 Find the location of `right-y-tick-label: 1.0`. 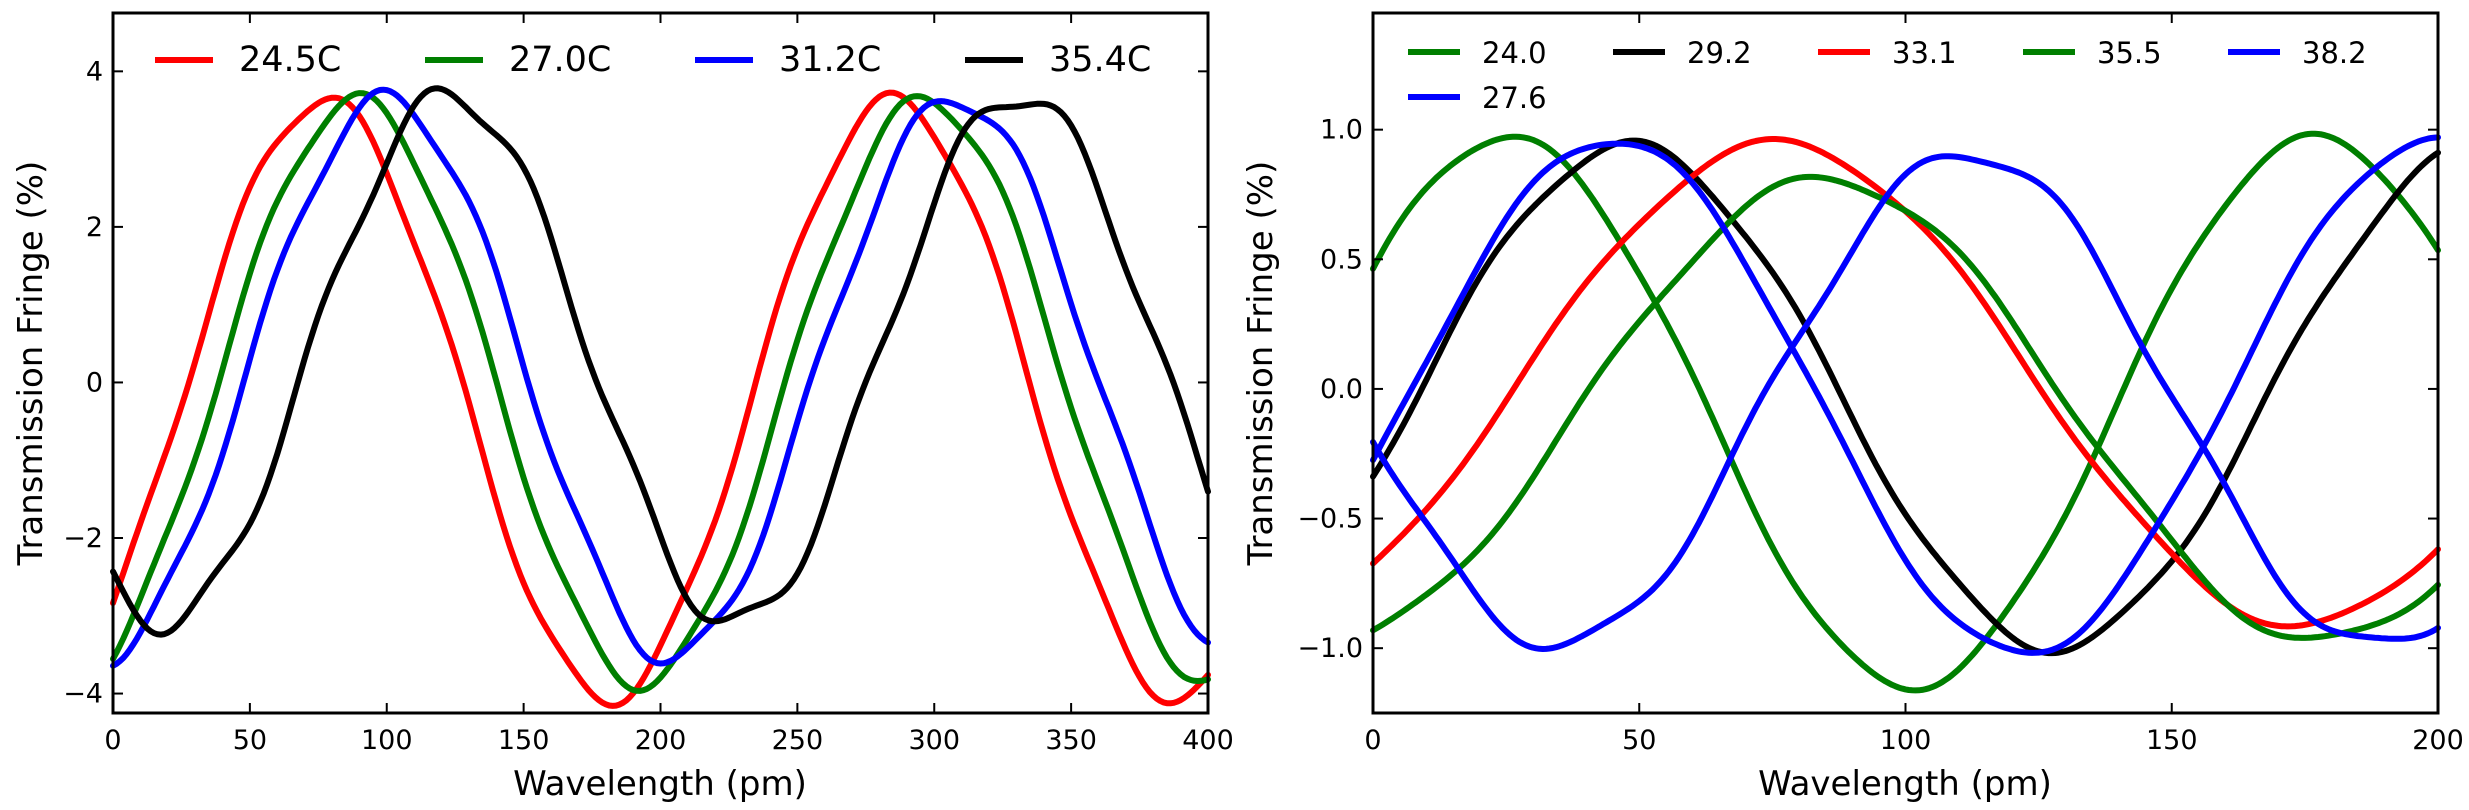

right-y-tick-label: 1.0 is located at coordinates (1341, 130).